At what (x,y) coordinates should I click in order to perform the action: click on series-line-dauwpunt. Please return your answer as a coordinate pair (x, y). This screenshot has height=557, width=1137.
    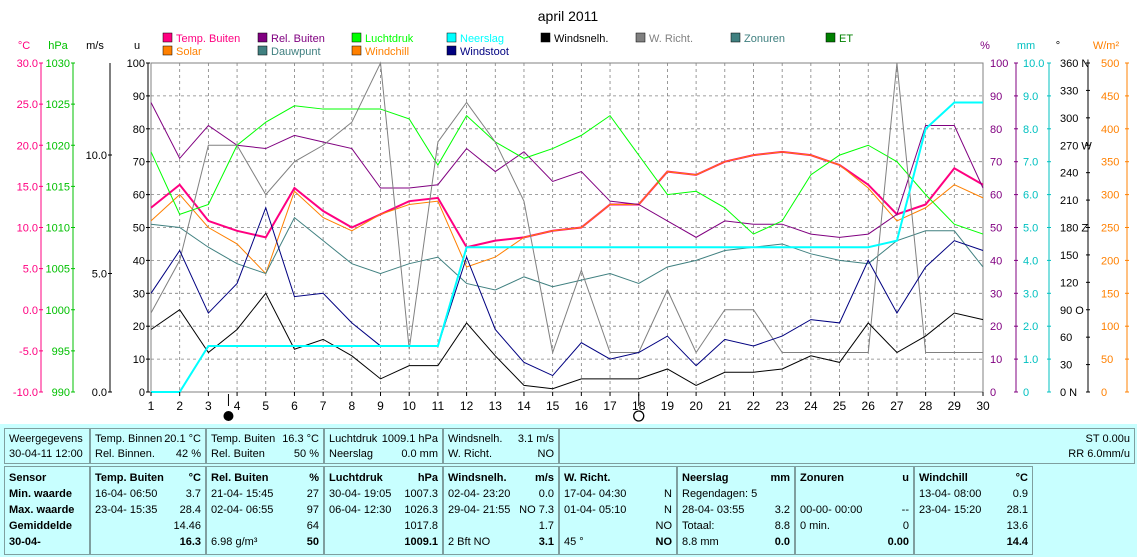
    Looking at the image, I should click on (567, 253).